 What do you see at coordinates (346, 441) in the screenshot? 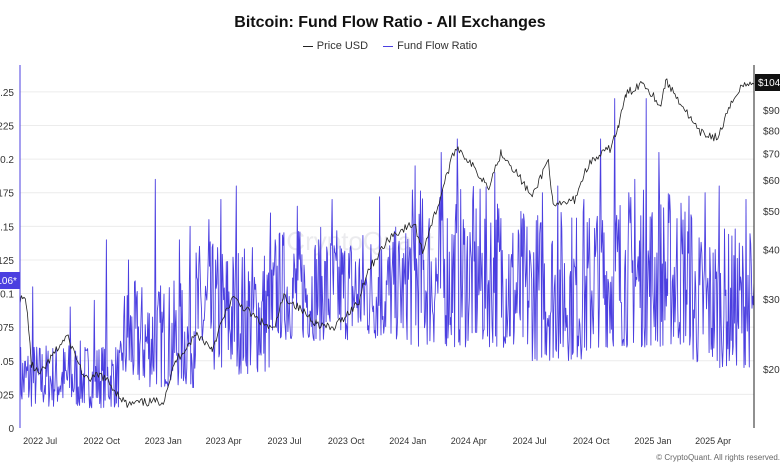
I see `x-tick-label: 2023 Oct` at bounding box center [346, 441].